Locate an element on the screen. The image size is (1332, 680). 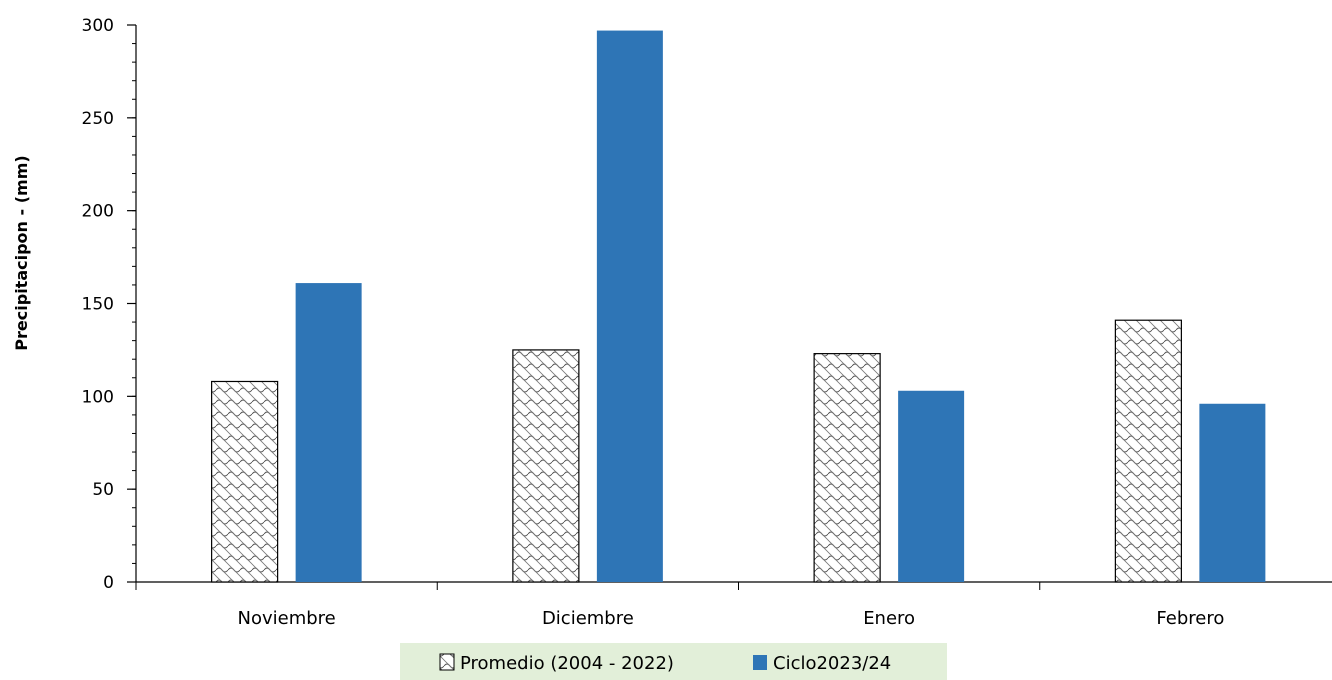
x-tick-label: Febrero is located at coordinates (1190, 618).